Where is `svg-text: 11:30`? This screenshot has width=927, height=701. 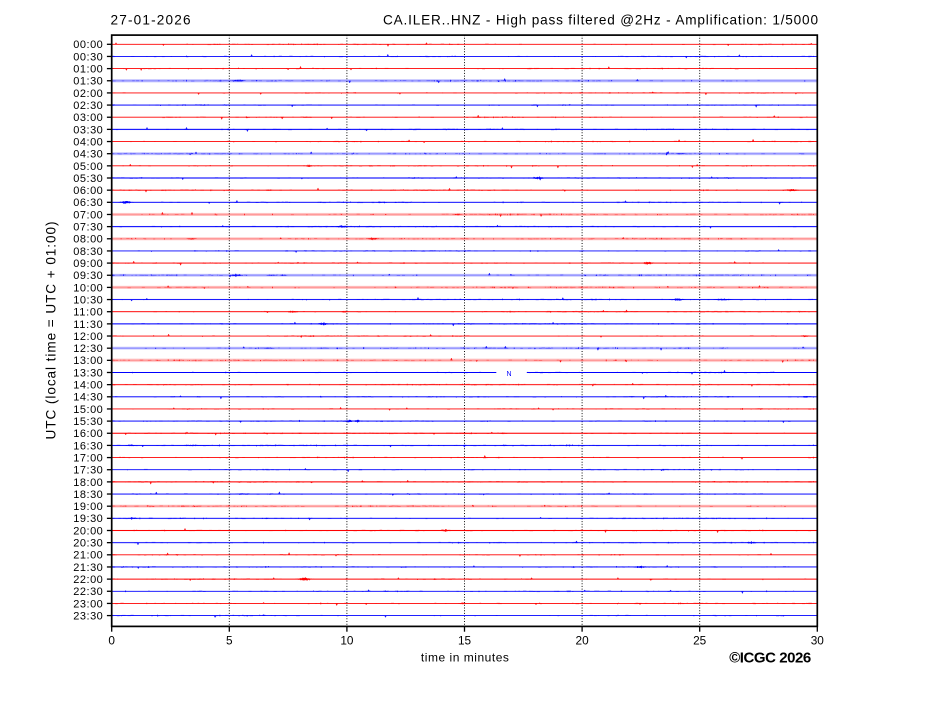 svg-text: 11:30 is located at coordinates (88, 325).